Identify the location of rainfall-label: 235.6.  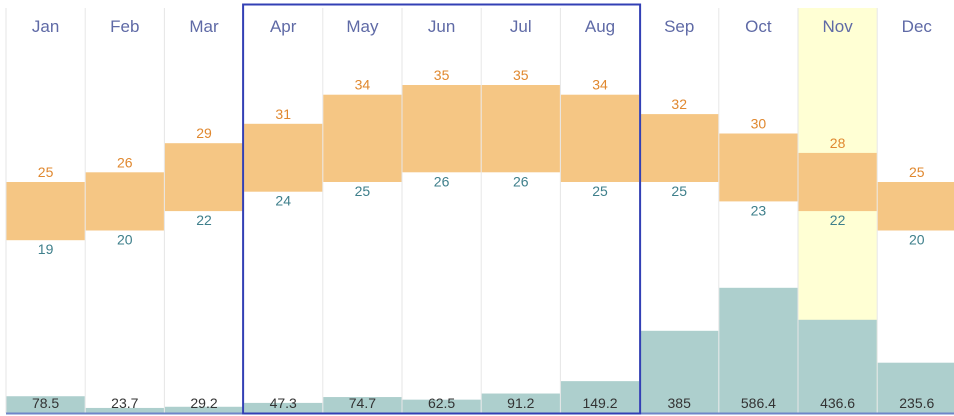
(916, 403).